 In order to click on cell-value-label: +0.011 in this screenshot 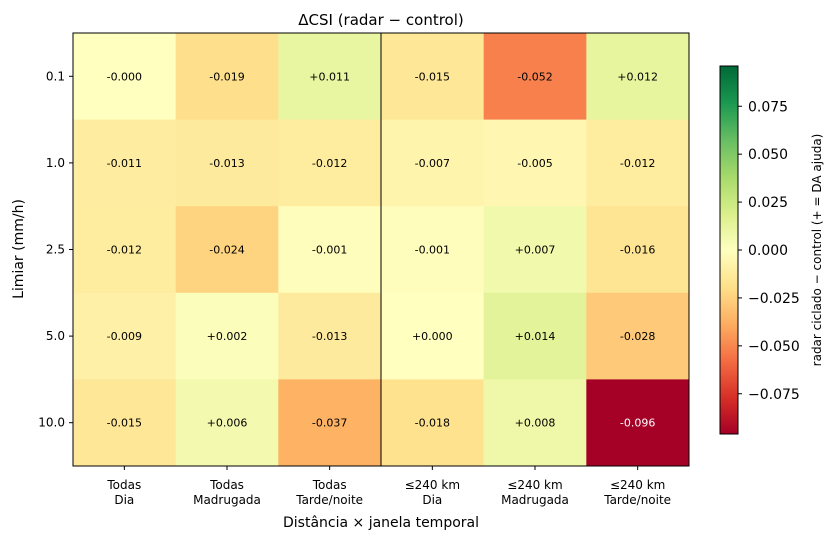, I will do `click(329, 76)`.